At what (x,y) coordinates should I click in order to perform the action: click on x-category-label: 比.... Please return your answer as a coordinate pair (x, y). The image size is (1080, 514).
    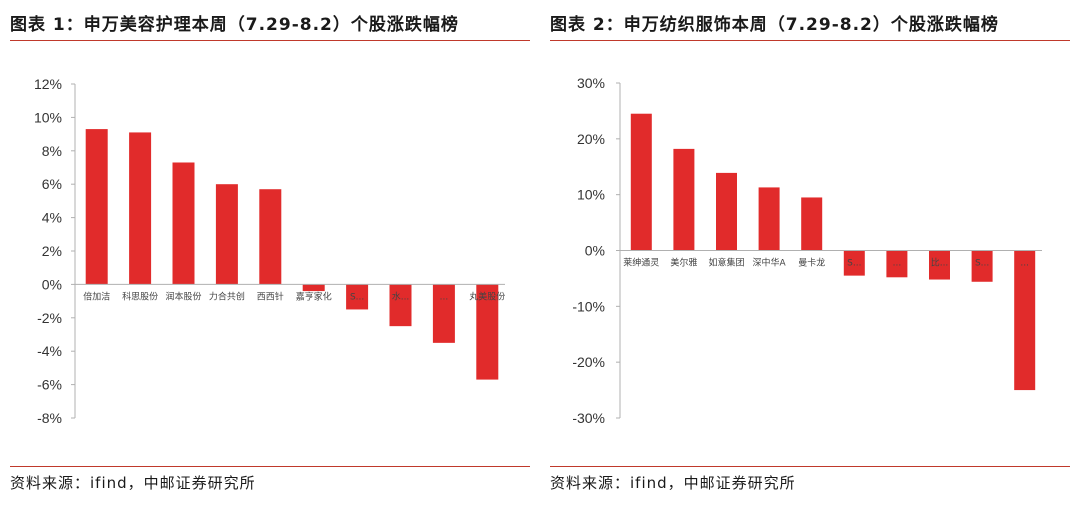
    Looking at the image, I should click on (940, 263).